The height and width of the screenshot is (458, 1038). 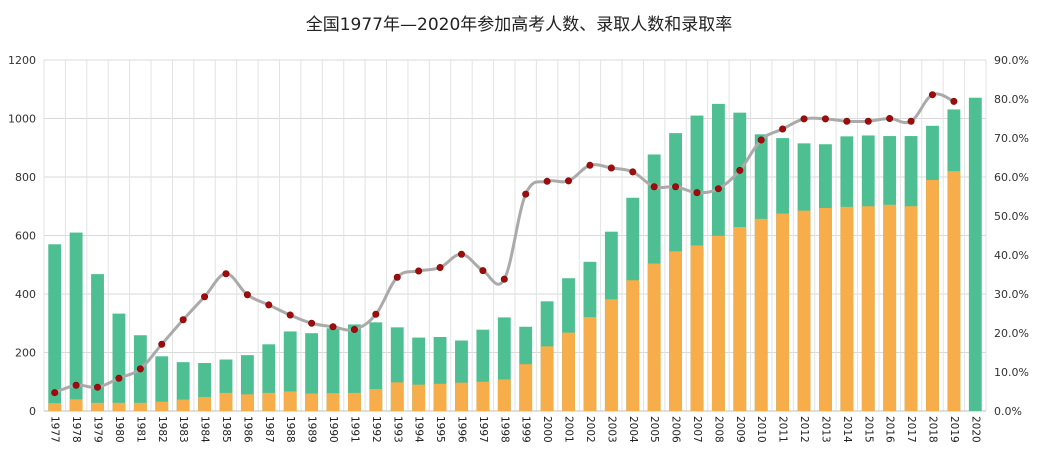 I want to click on x-tick-label: 2011, so click(x=783, y=429).